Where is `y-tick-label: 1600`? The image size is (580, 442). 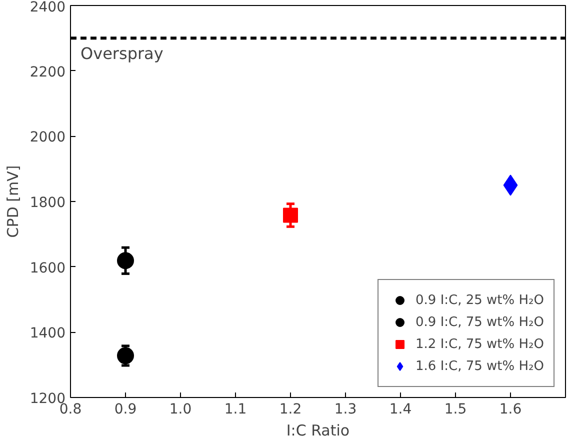 y-tick-label: 1600 is located at coordinates (48, 268).